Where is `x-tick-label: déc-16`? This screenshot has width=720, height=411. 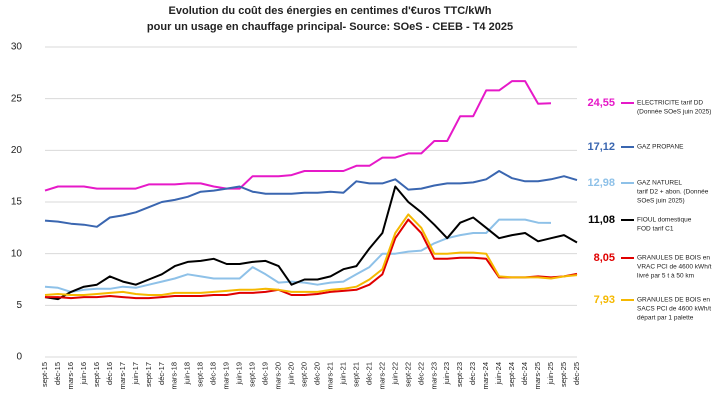 x-tick-label: déc-16 is located at coordinates (109, 373).